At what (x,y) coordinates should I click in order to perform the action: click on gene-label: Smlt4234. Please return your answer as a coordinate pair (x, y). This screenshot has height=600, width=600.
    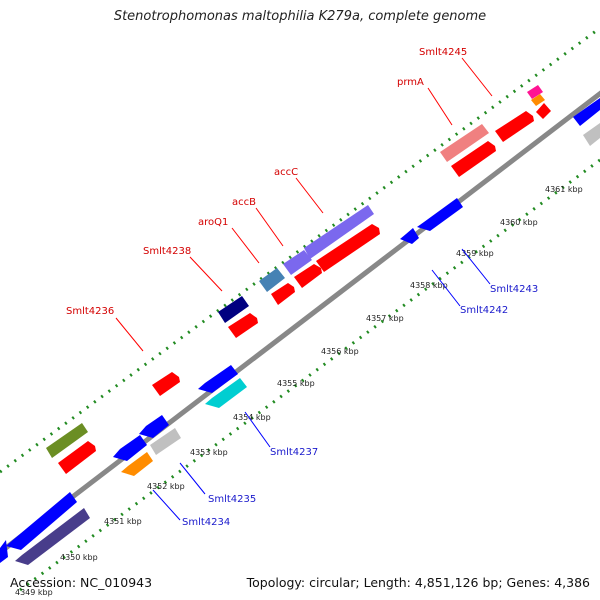
    Looking at the image, I should click on (206, 522).